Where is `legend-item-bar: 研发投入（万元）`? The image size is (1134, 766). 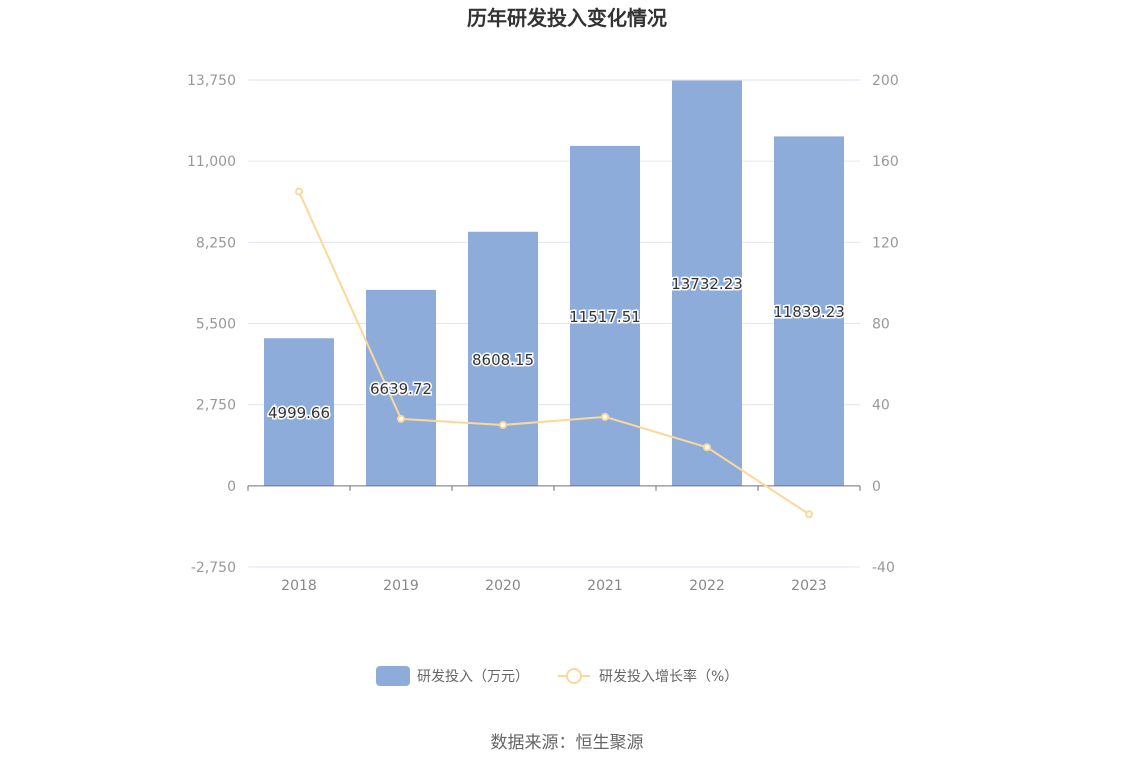
legend-item-bar: 研发投入（万元） is located at coordinates (452, 676).